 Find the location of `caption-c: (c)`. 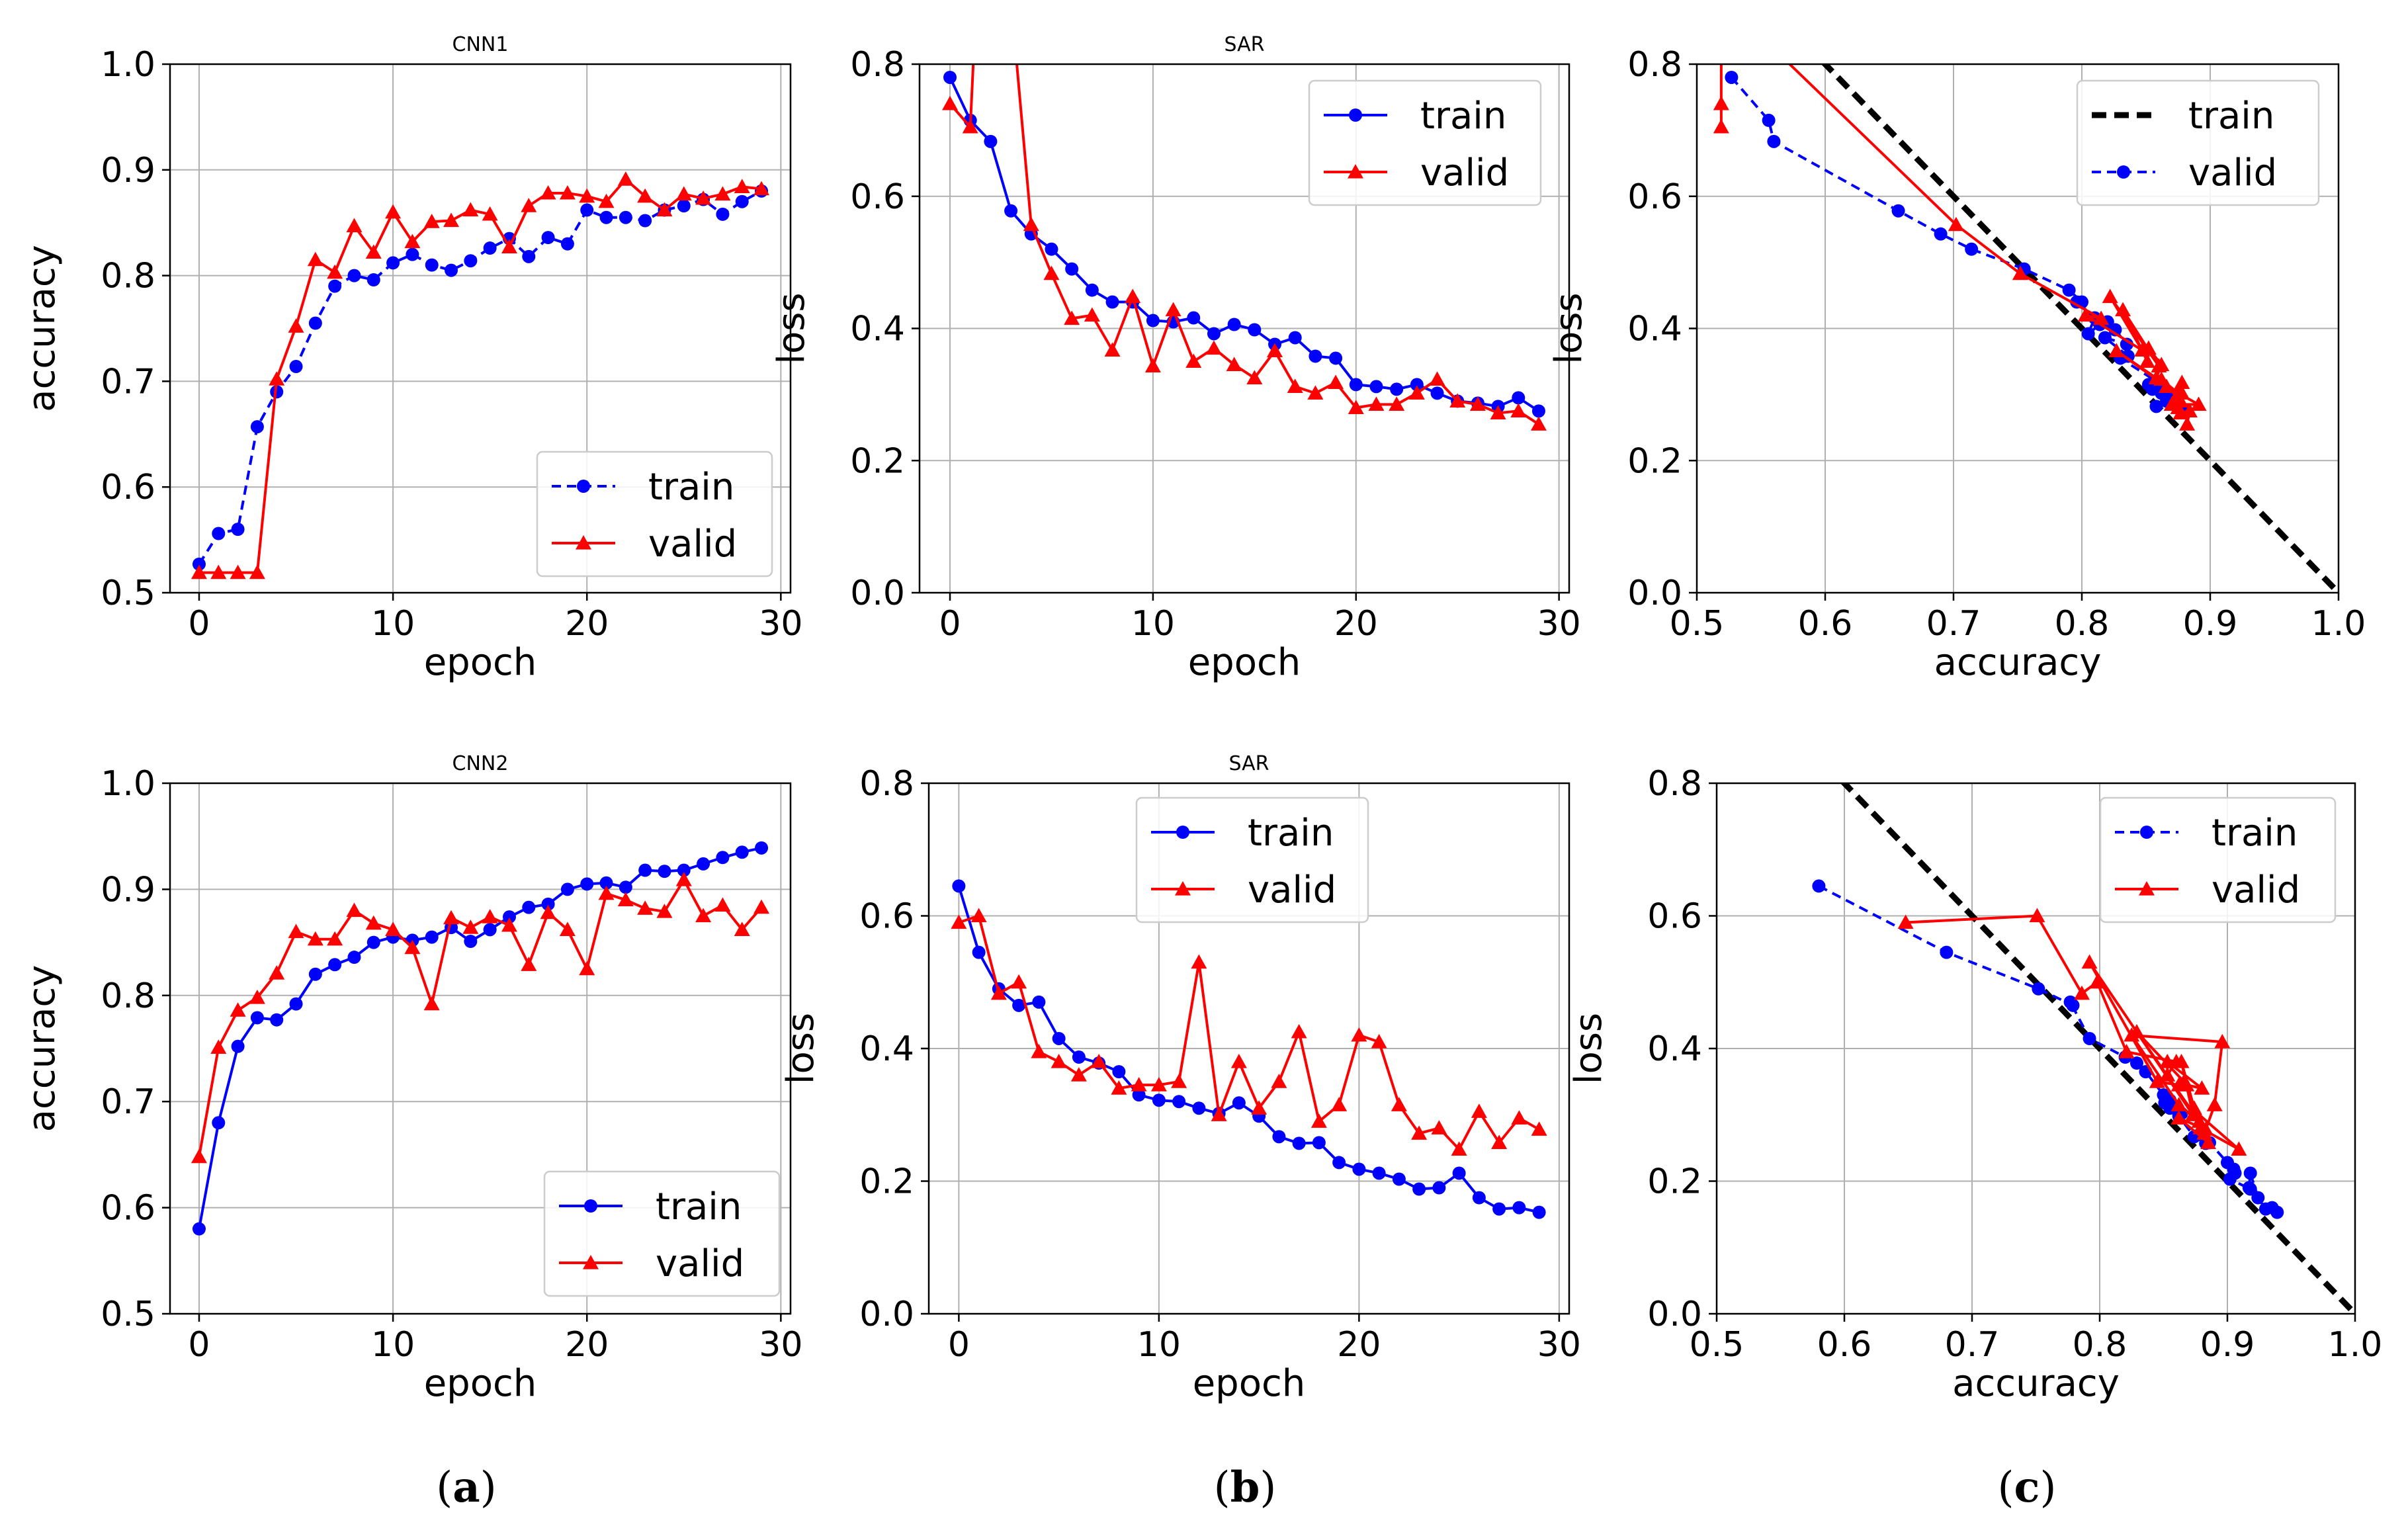

caption-c: (c) is located at coordinates (2028, 1487).